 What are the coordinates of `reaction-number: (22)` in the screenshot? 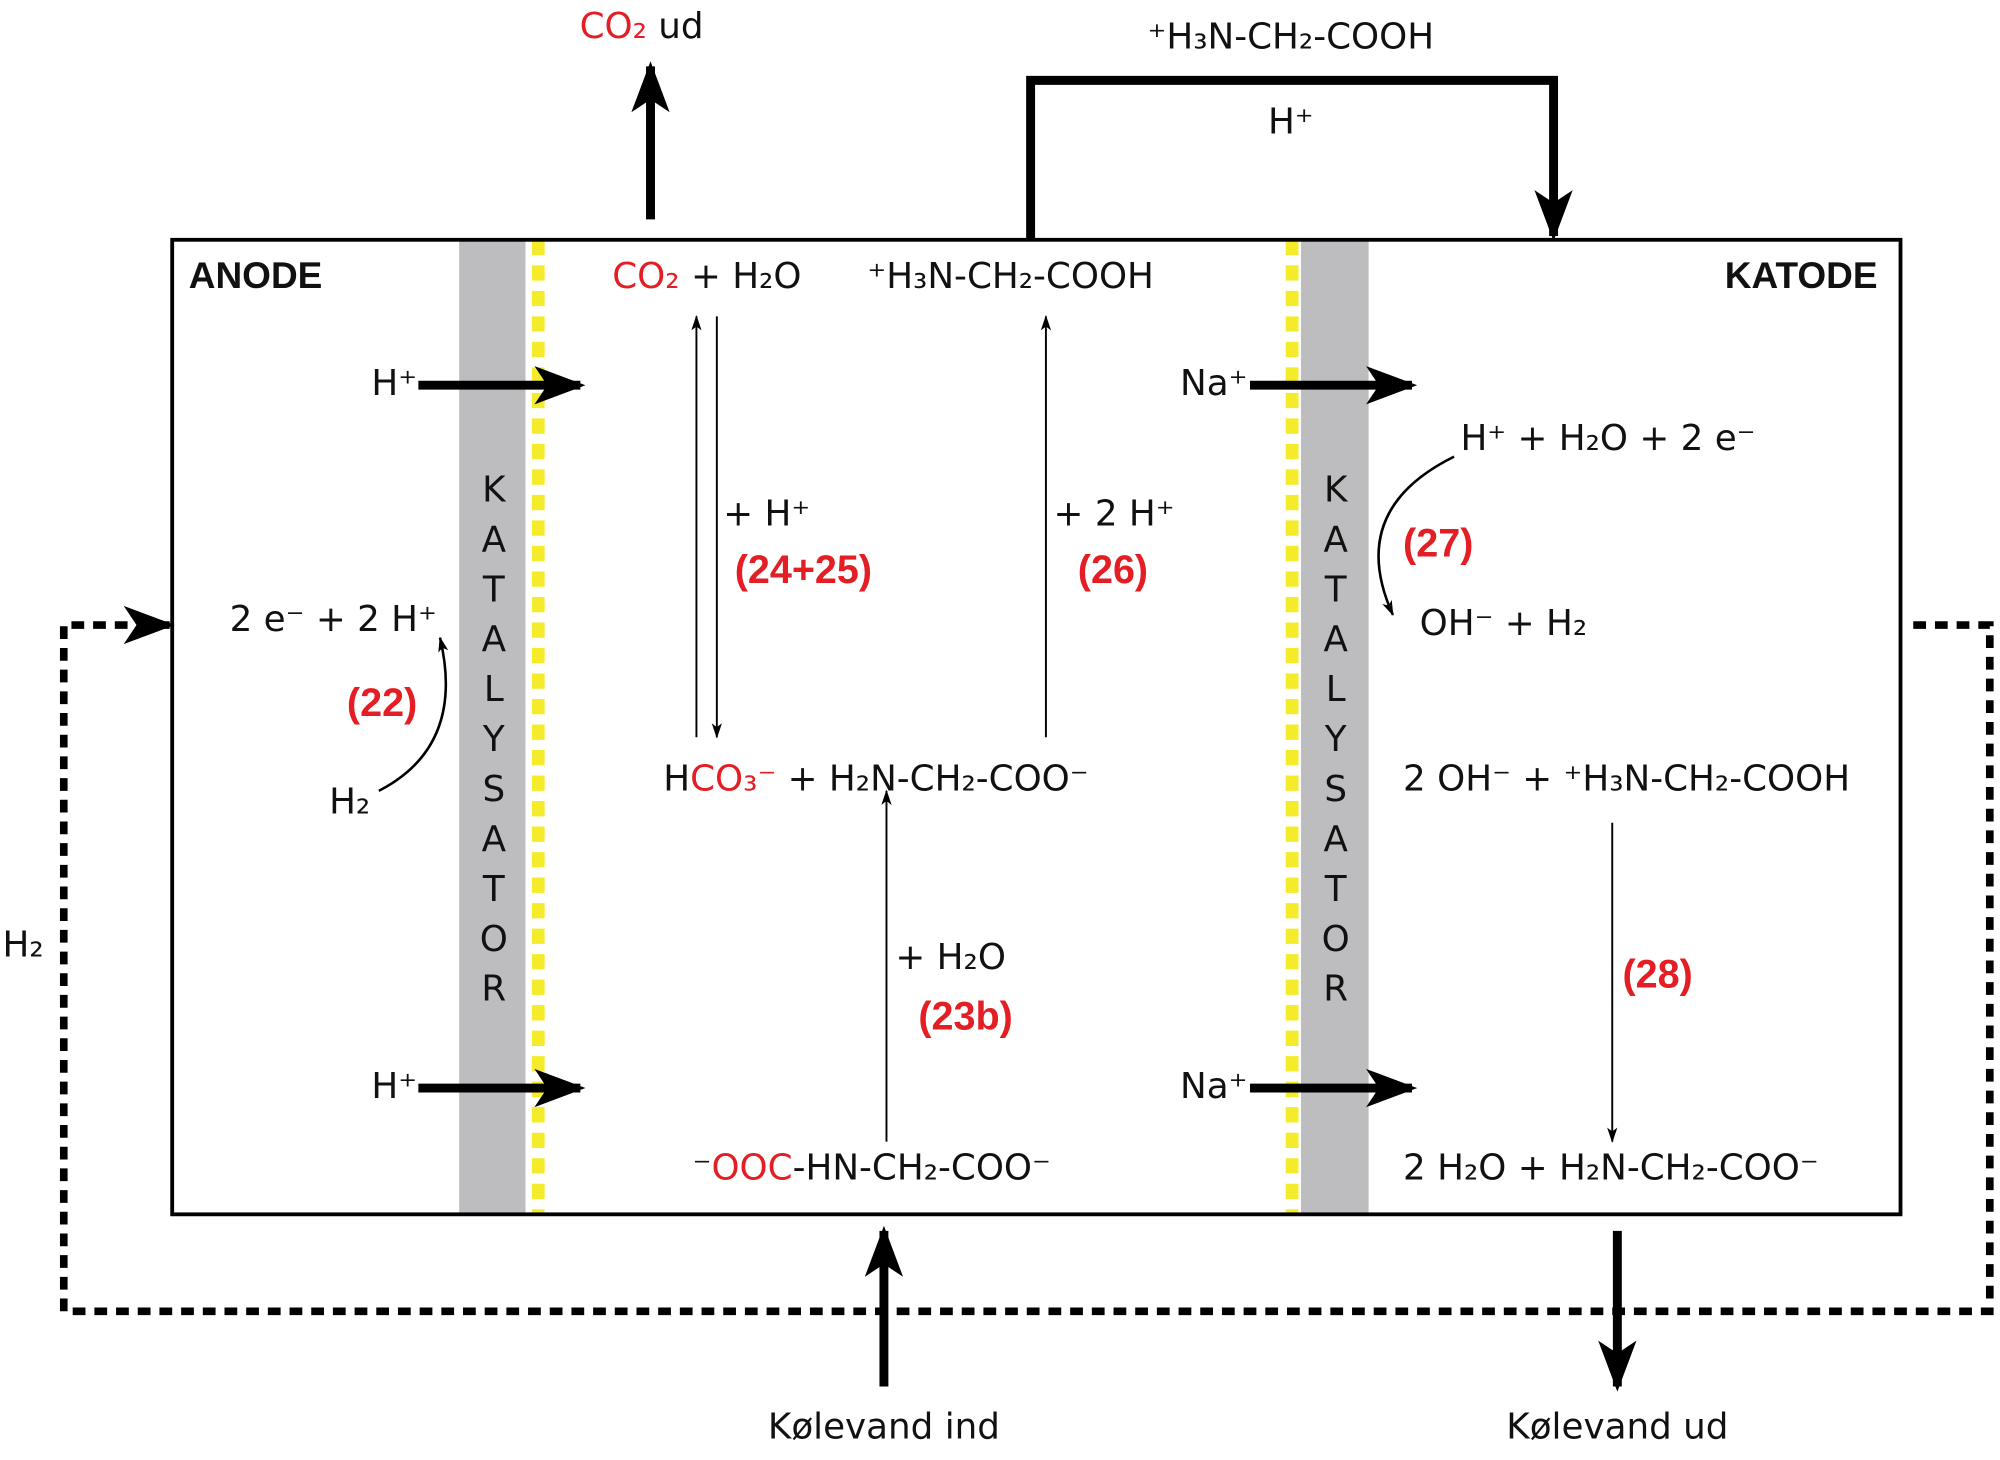 It's located at (382, 703).